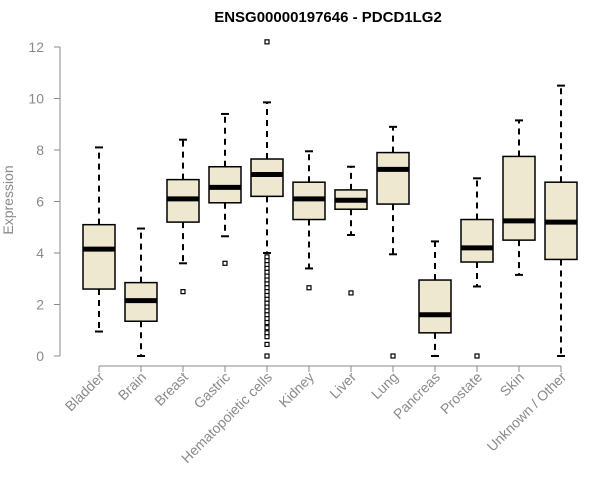 This screenshot has width=600, height=500. I want to click on y-tick-label: 10, so click(36, 99).